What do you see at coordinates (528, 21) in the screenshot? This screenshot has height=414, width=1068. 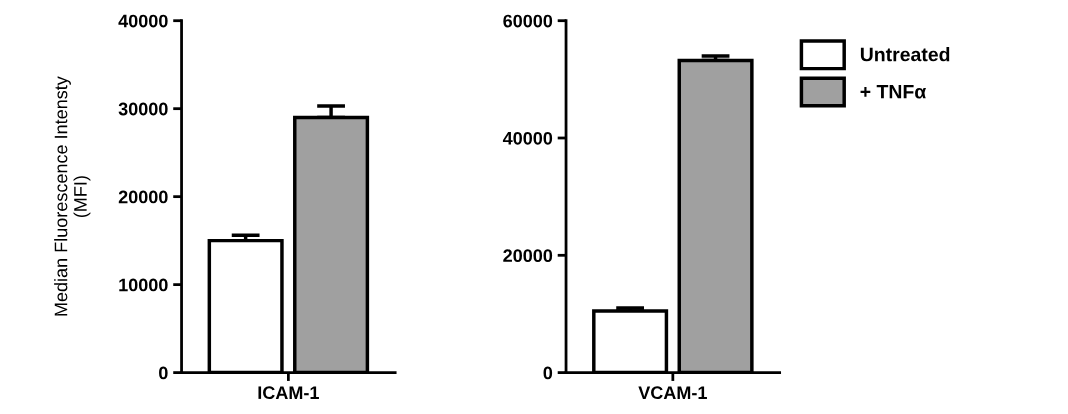 I see `y-tick-label: 60000` at bounding box center [528, 21].